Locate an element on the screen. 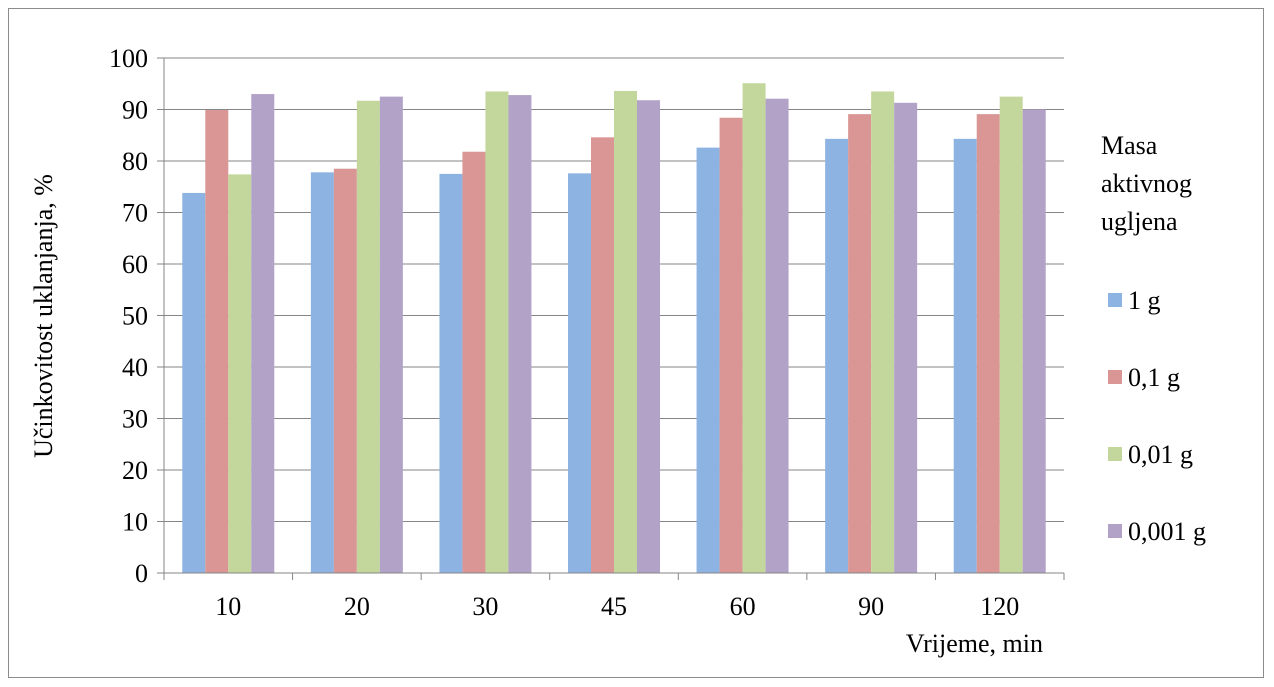 The width and height of the screenshot is (1274, 687). x-tick-labels: 10 20 30 45 60 90 120 is located at coordinates (617, 606).